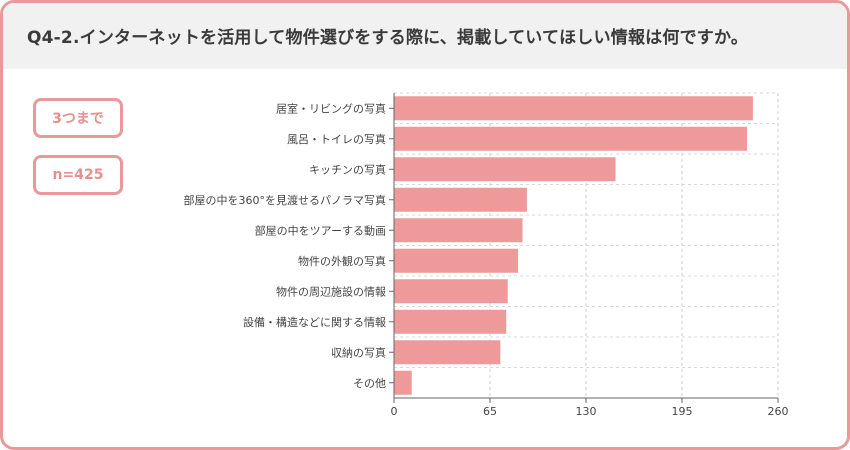 This screenshot has height=450, width=850. I want to click on x-tick-label: 195, so click(682, 411).